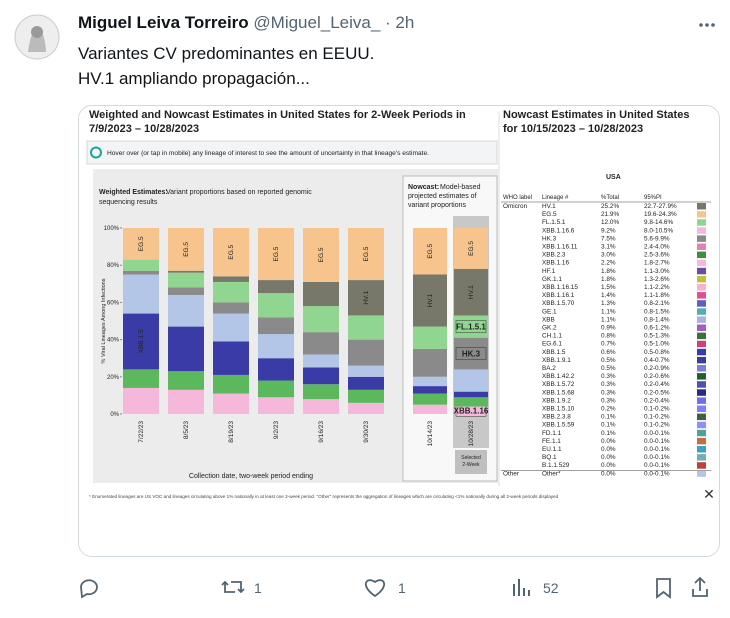  What do you see at coordinates (405, 22) in the screenshot?
I see `time: 2h` at bounding box center [405, 22].